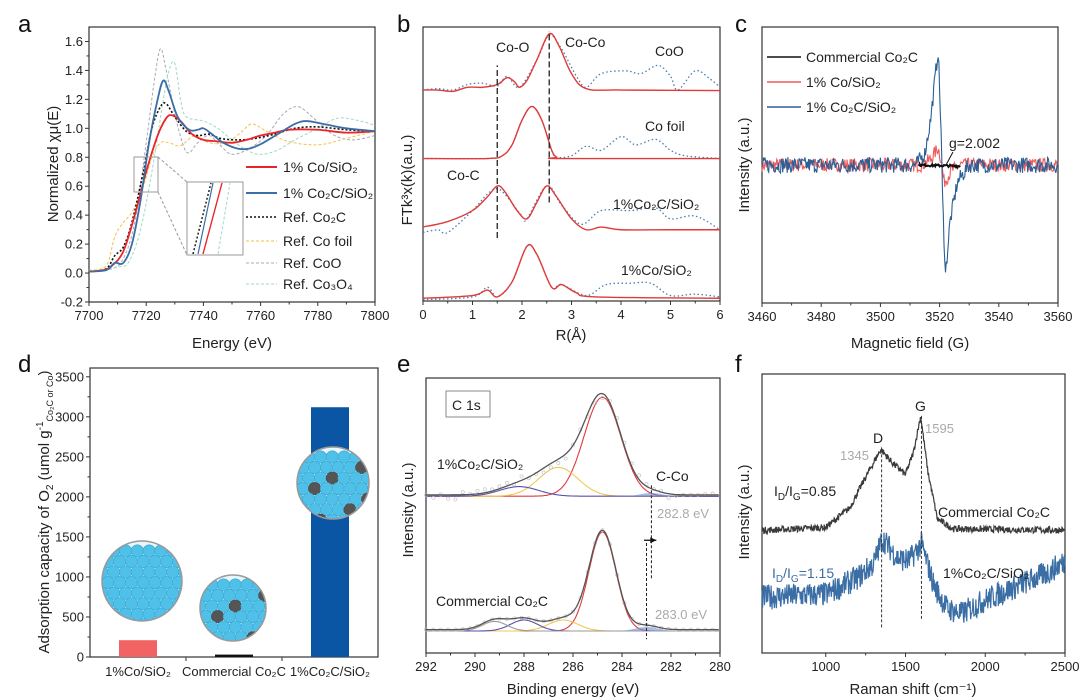 The width and height of the screenshot is (1080, 699). I want to click on e-peak-top-value: 282.8 eV, so click(683, 513).